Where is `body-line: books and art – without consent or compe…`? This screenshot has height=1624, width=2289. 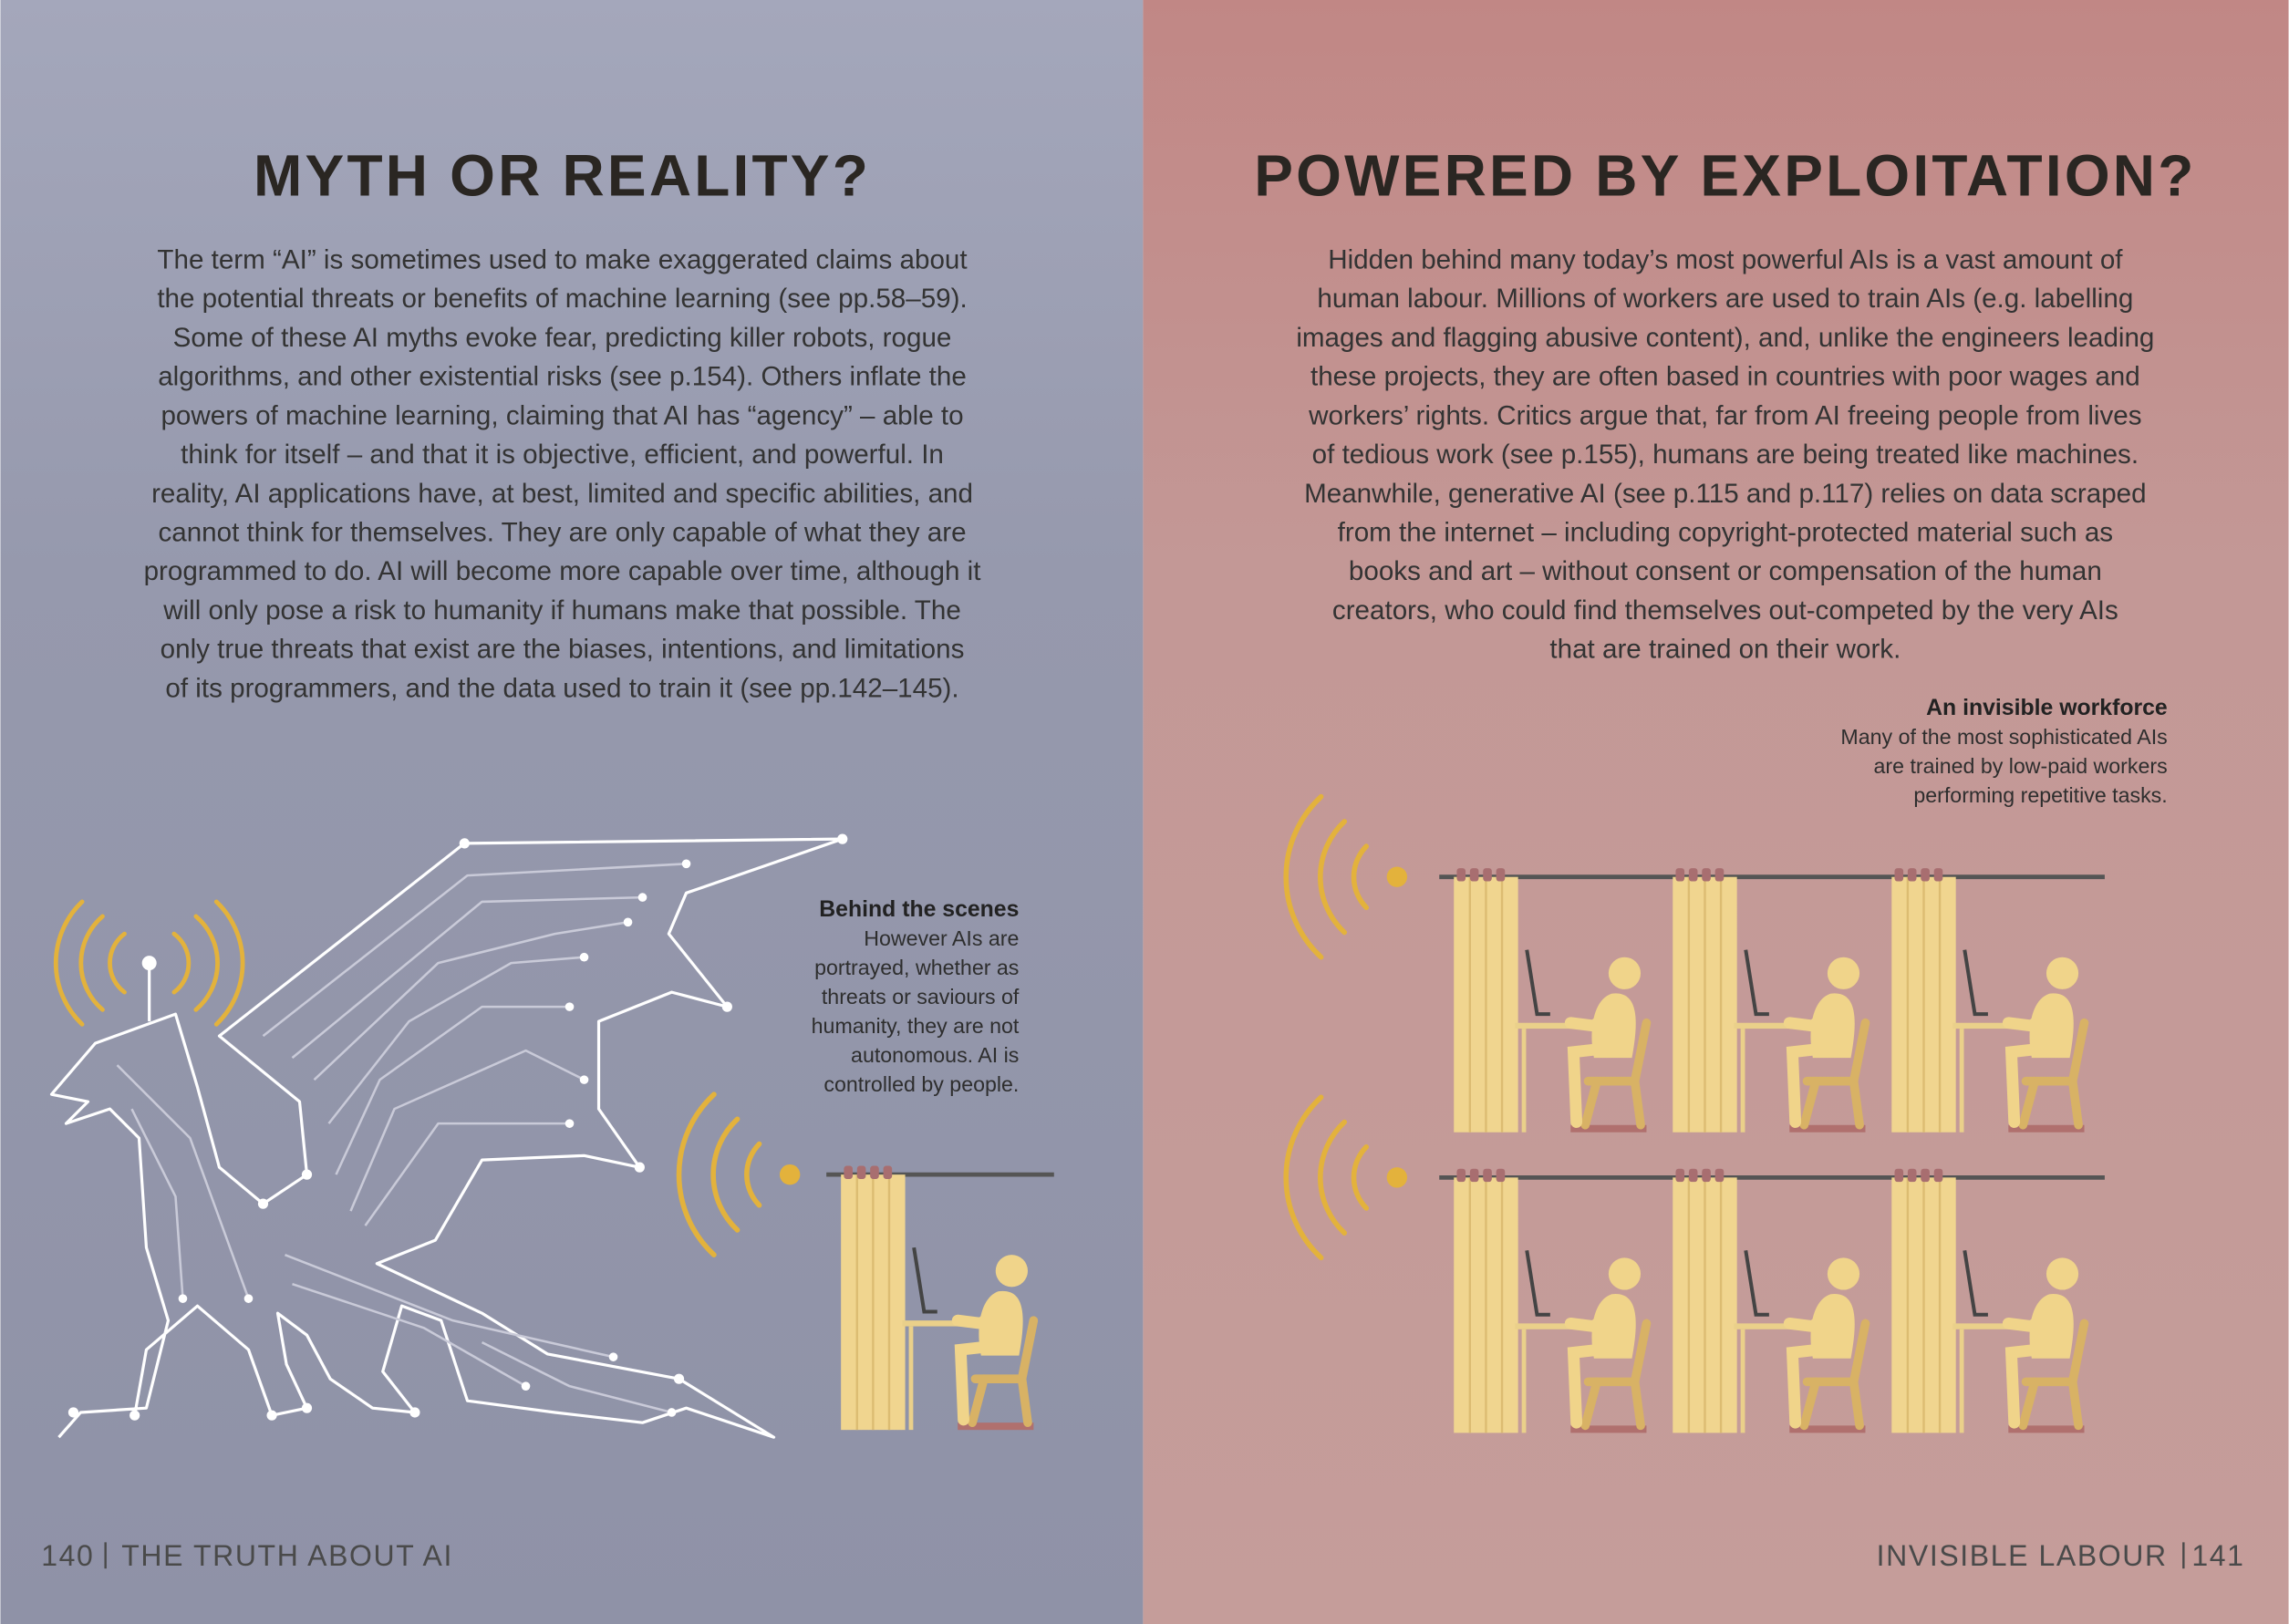 body-line: books and art – without consent or compe… is located at coordinates (1725, 571).